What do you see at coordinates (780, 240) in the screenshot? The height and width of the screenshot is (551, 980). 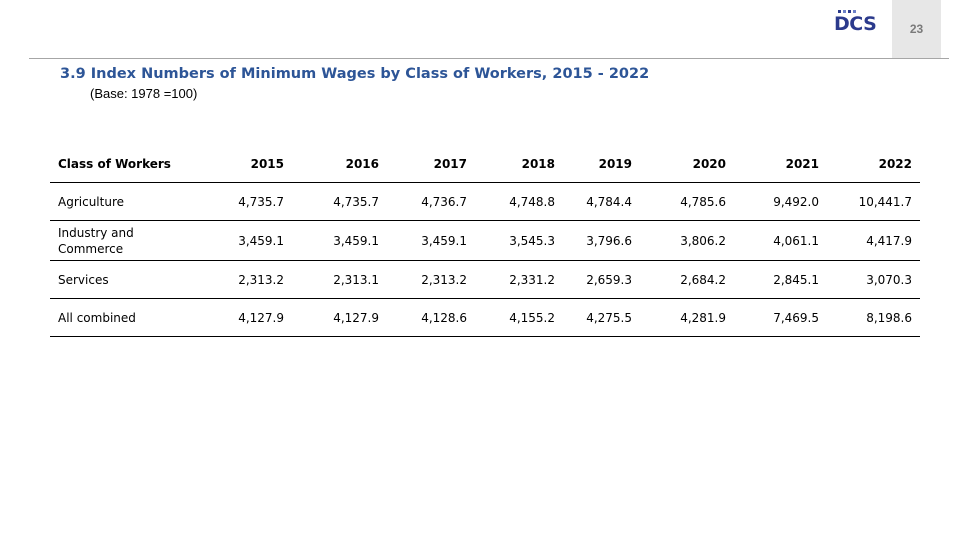 I see `table-cell: 4,061.1` at bounding box center [780, 240].